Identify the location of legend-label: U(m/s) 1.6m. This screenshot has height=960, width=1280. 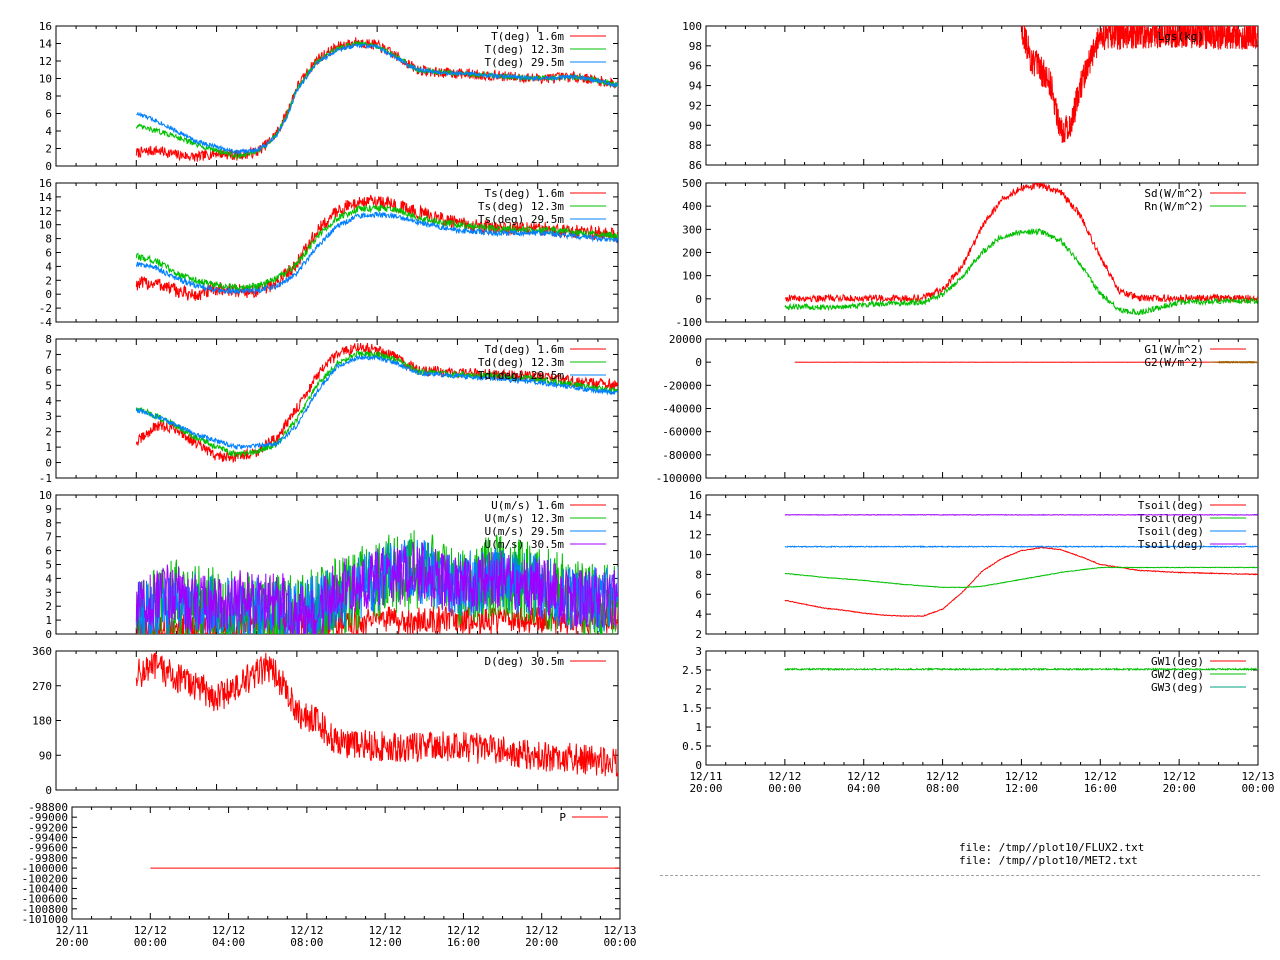
(527, 505).